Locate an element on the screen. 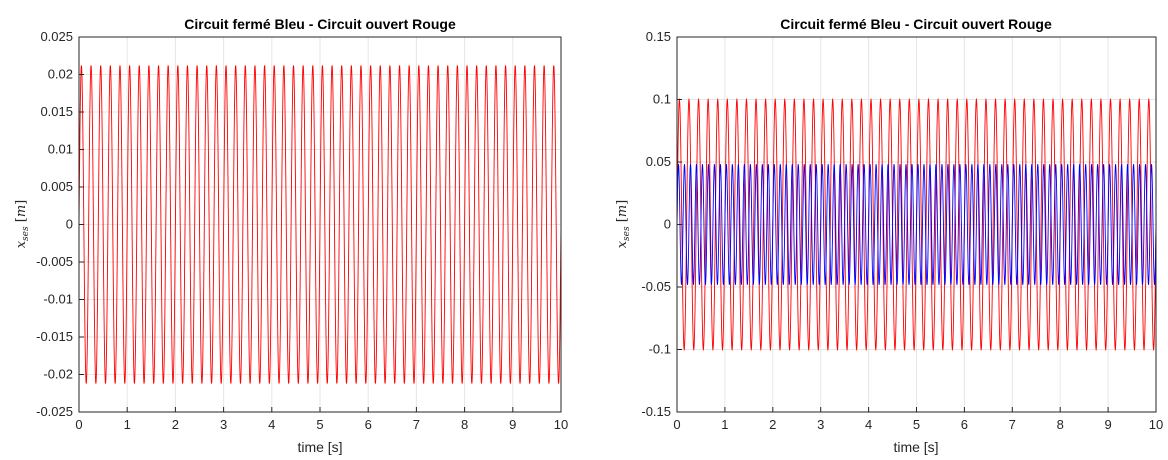 This screenshot has height=460, width=1168. y-tick-label: 0.02 is located at coordinates (60, 74).